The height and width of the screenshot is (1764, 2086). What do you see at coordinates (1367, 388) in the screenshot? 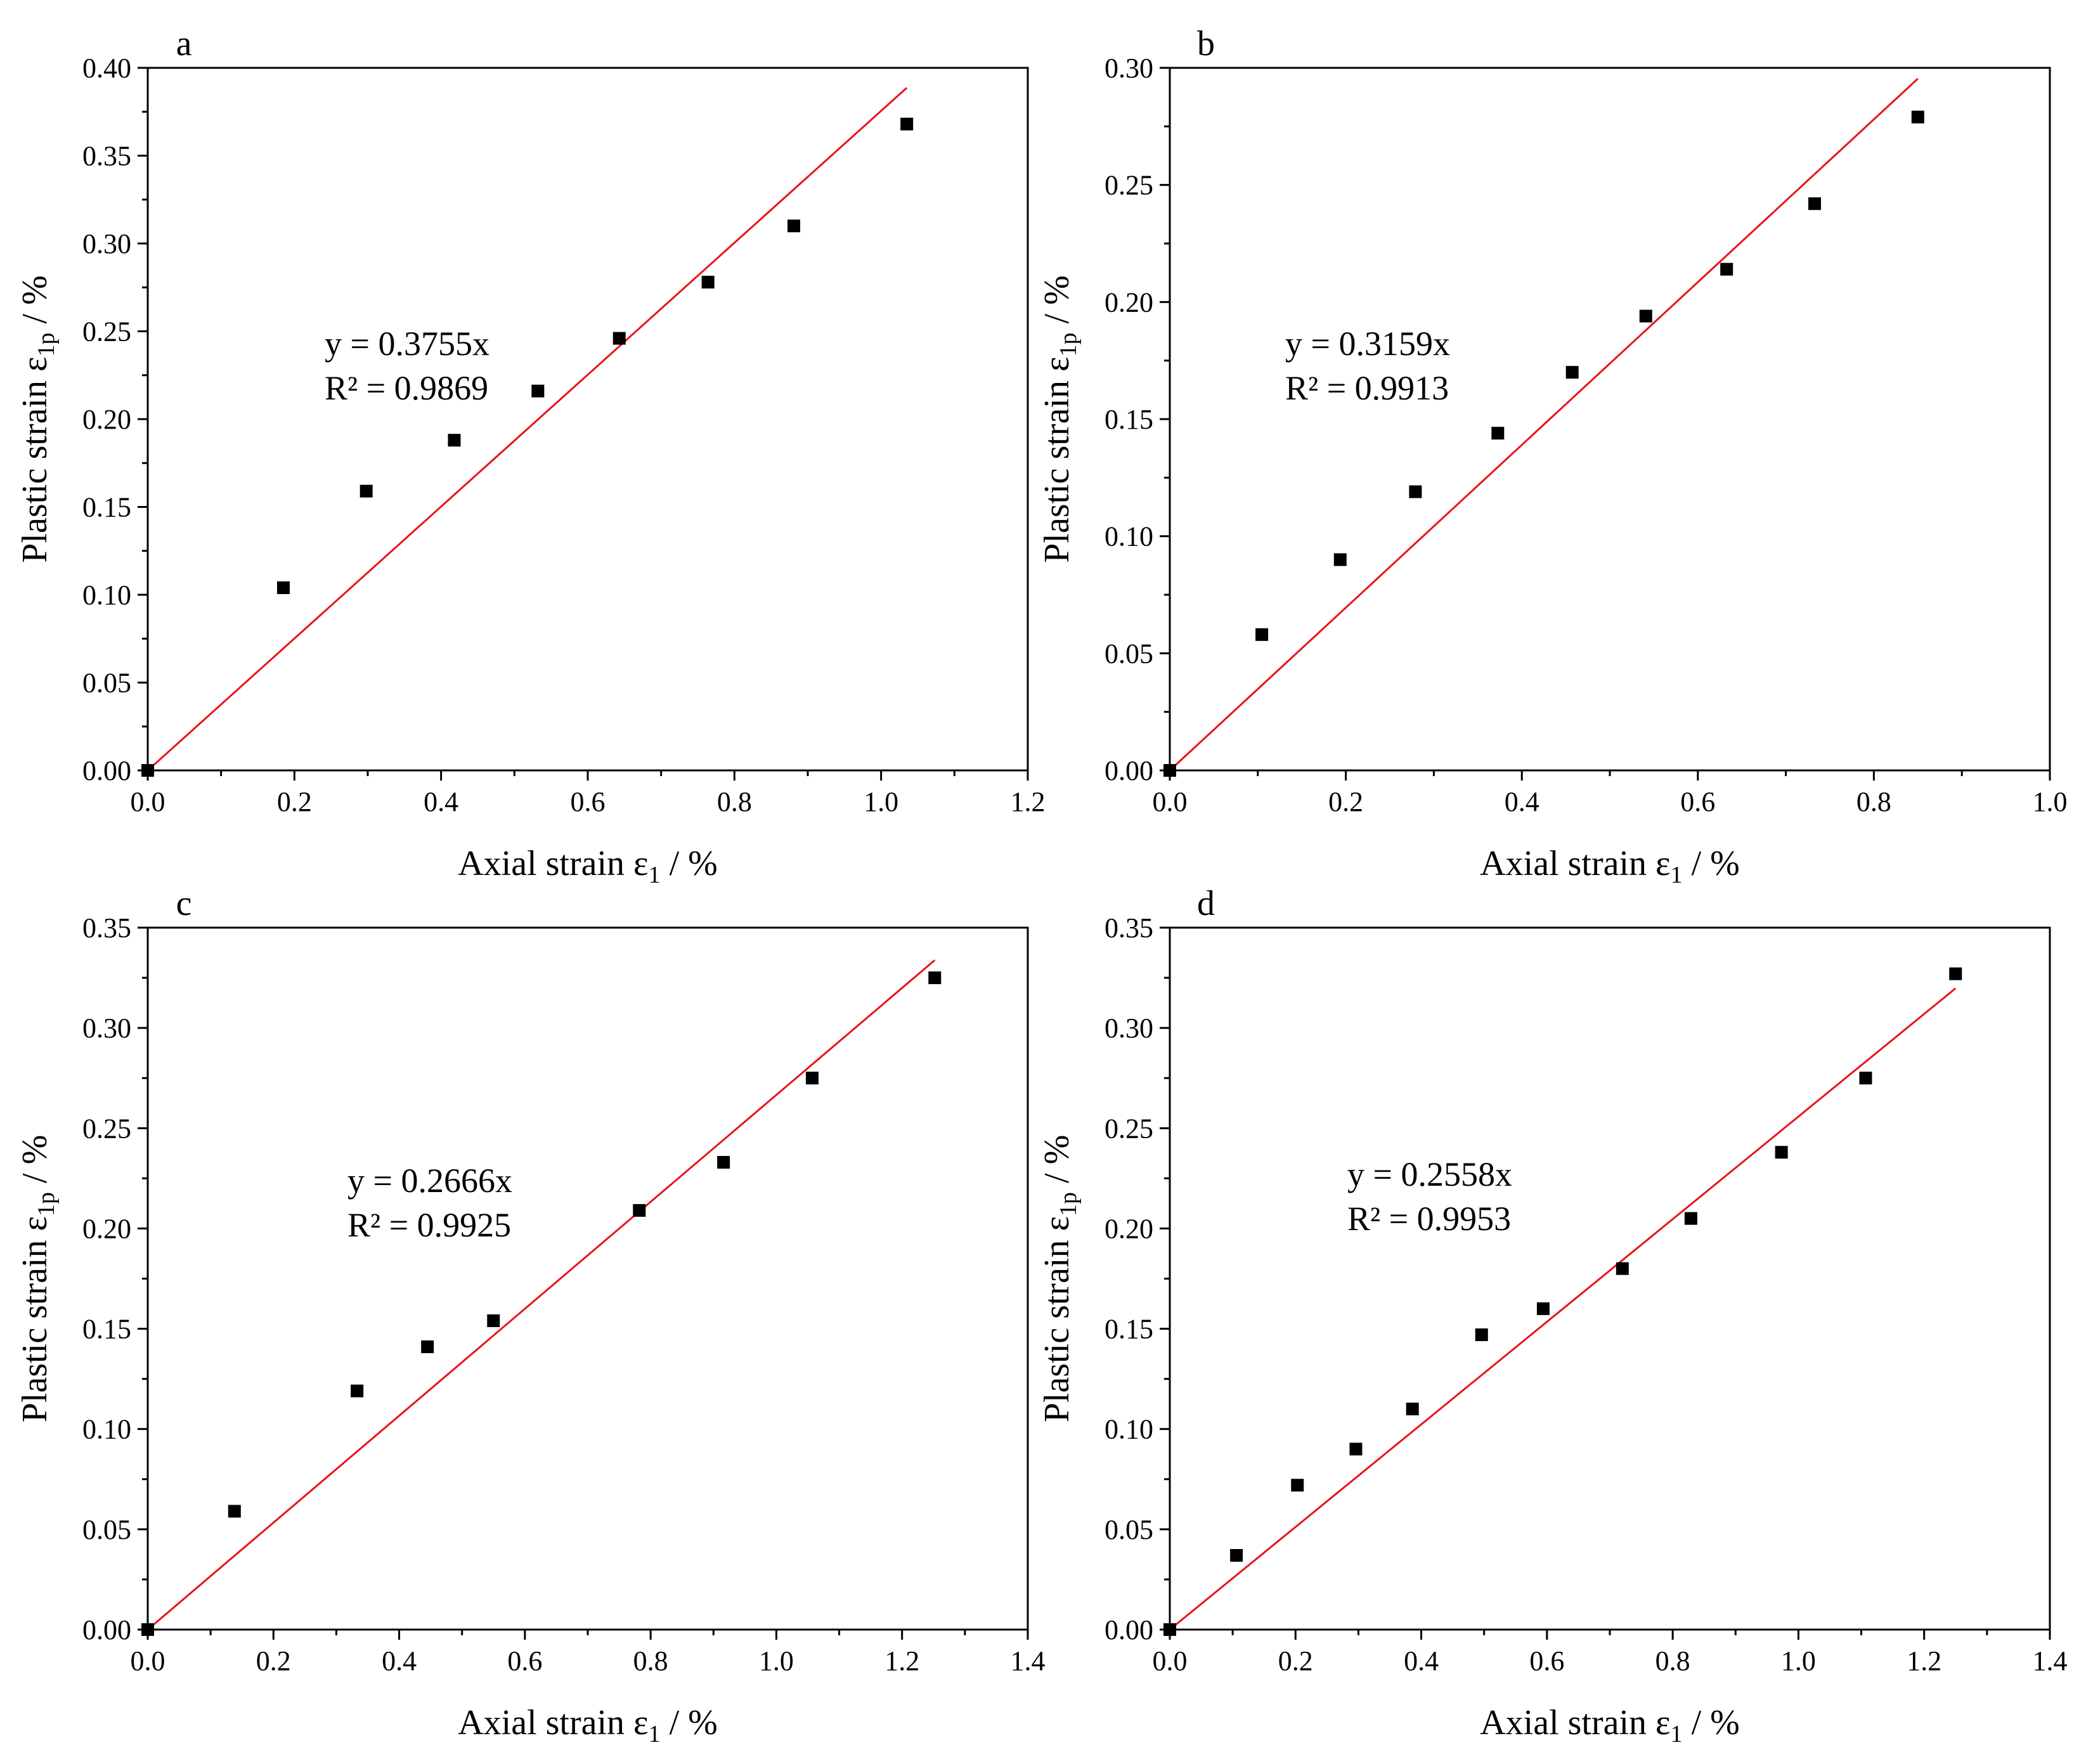
I see `r-squared-label: R² = 0.9913` at bounding box center [1367, 388].